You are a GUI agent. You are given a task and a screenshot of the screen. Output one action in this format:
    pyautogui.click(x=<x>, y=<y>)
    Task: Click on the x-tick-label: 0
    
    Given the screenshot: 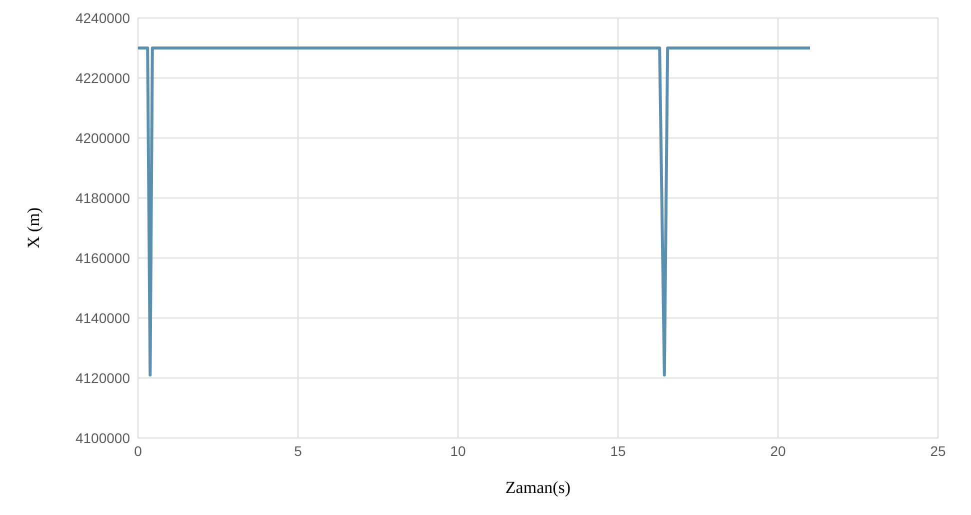 What is the action you would take?
    pyautogui.click(x=138, y=450)
    